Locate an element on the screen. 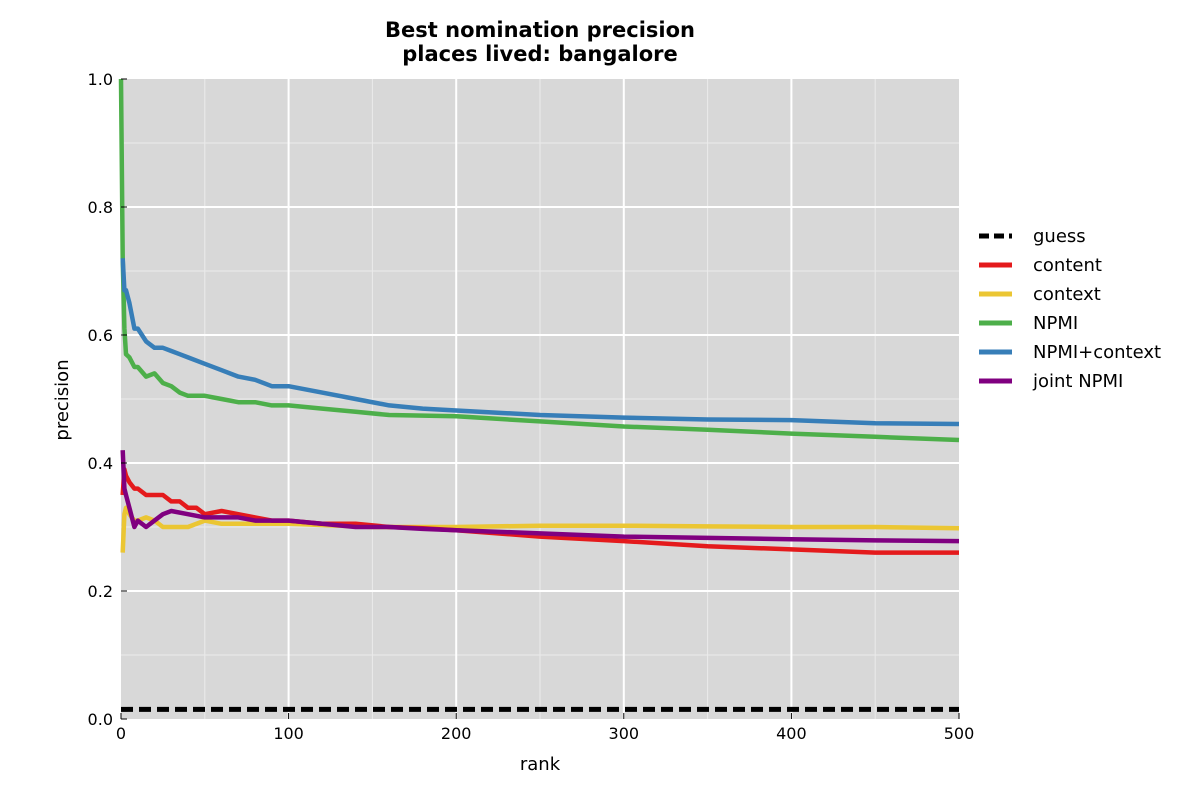  x-tick-label: 100 is located at coordinates (288, 733).